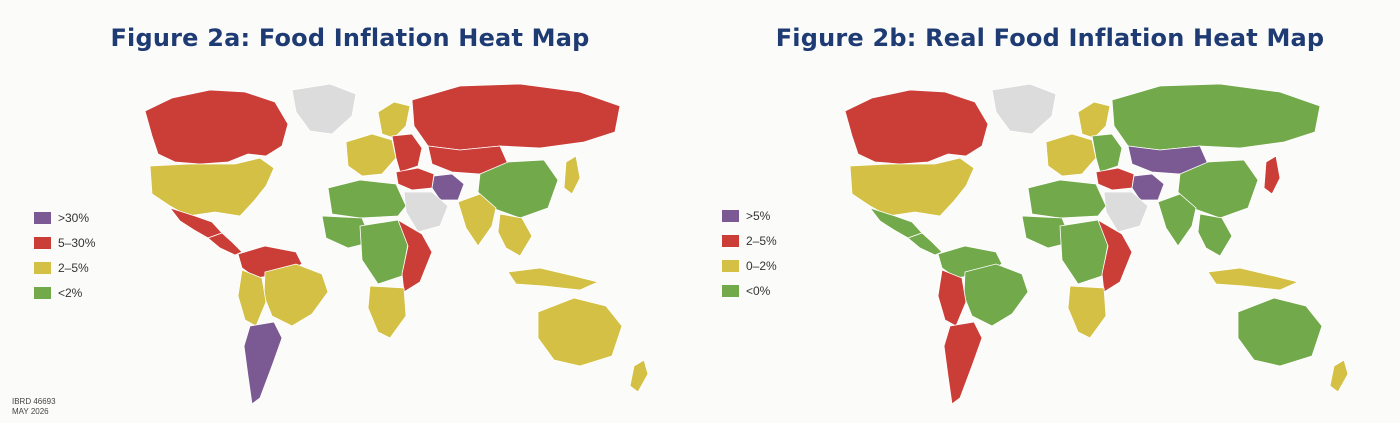 Image resolution: width=1400 pixels, height=423 pixels. What do you see at coordinates (758, 215) in the screenshot?
I see `legend-label: >5%` at bounding box center [758, 215].